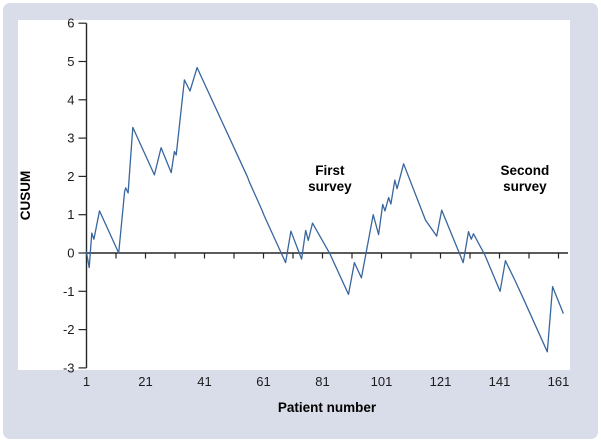  I want to click on x-tick-label: 61, so click(263, 381).